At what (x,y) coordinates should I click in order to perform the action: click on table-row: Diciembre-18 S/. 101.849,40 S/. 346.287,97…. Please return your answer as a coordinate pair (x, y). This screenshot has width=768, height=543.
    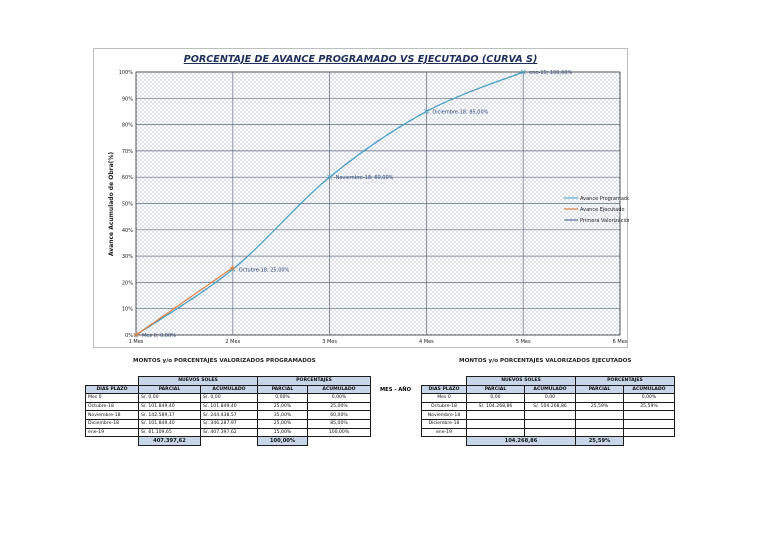
    Looking at the image, I should click on (228, 423).